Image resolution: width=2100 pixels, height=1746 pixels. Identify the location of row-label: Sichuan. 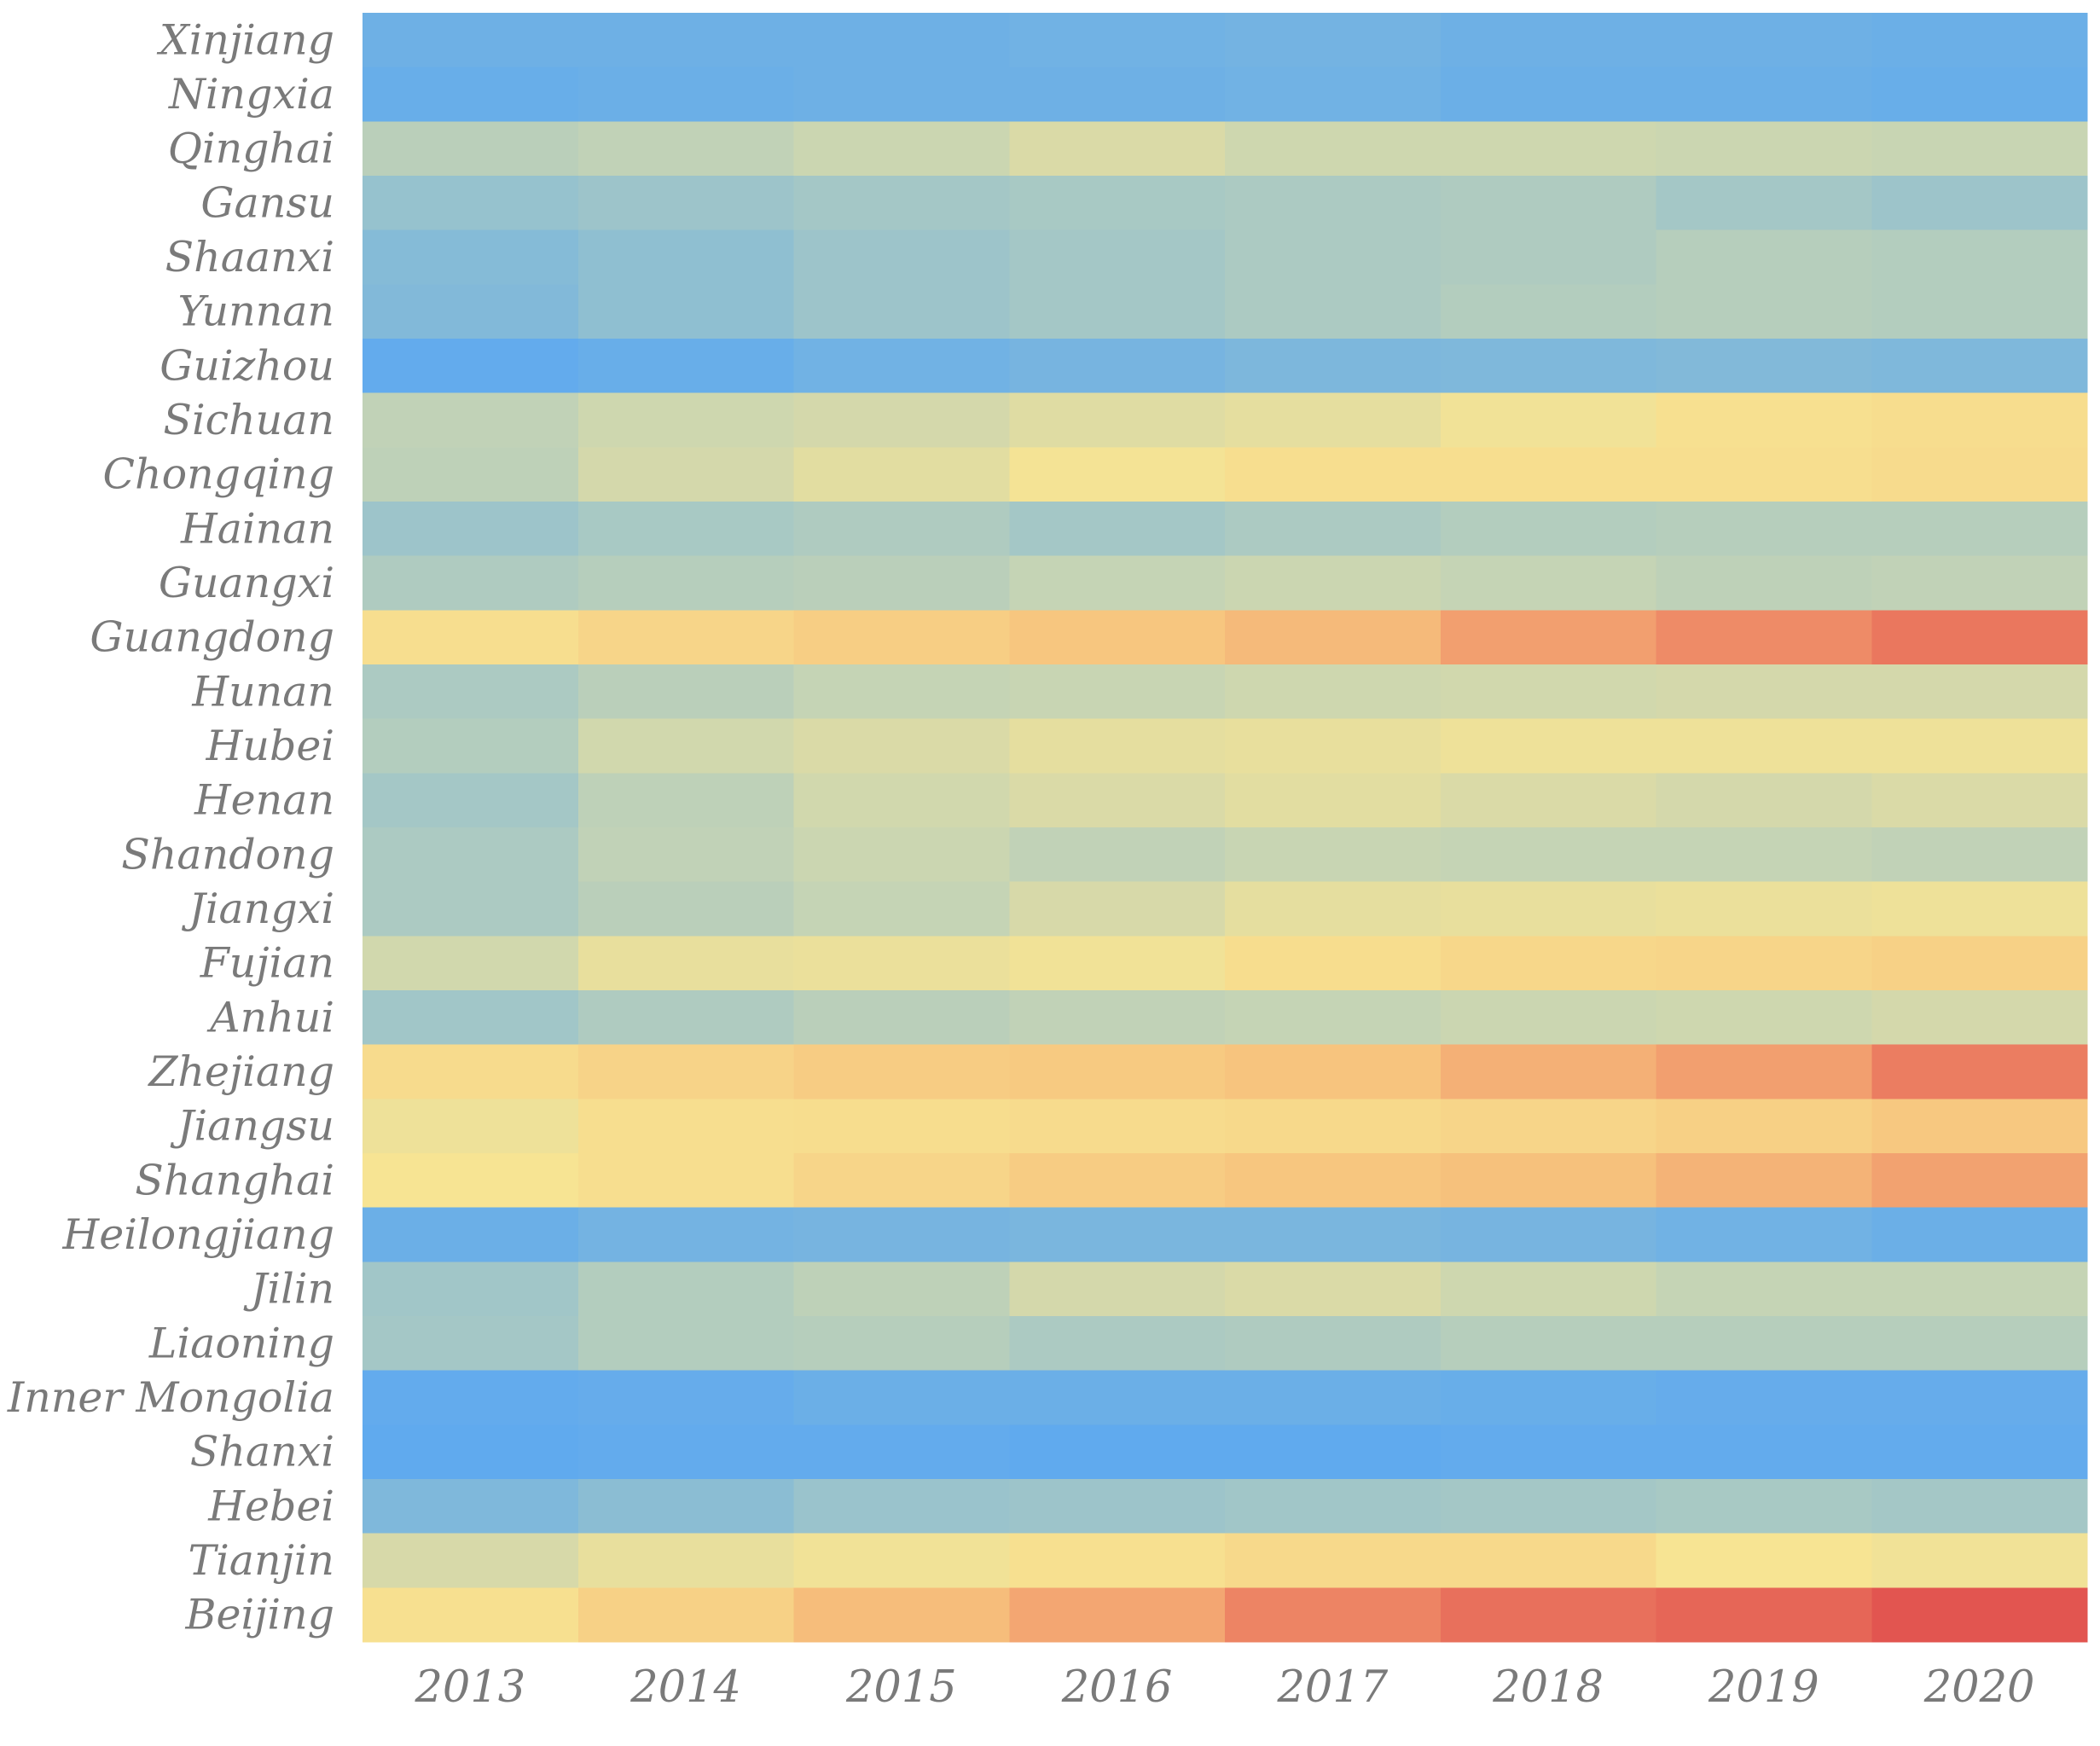
(248, 420).